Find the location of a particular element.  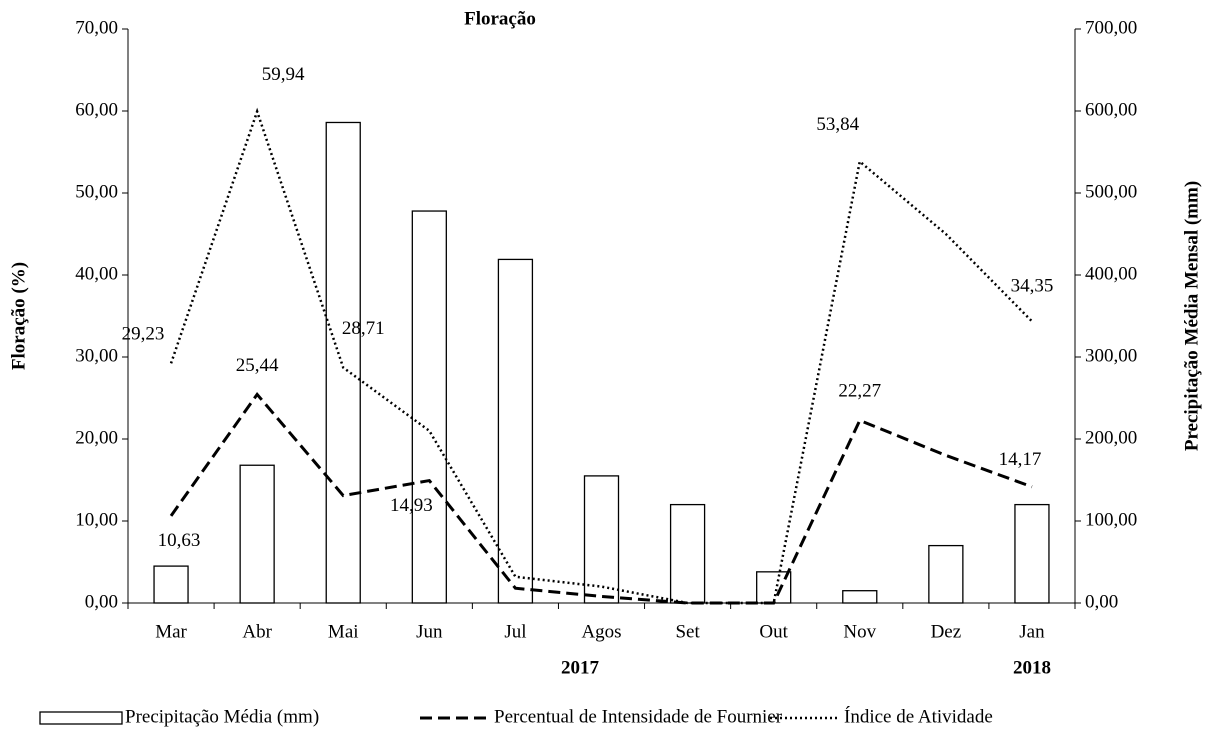

data-label: 28,71 is located at coordinates (363, 328).